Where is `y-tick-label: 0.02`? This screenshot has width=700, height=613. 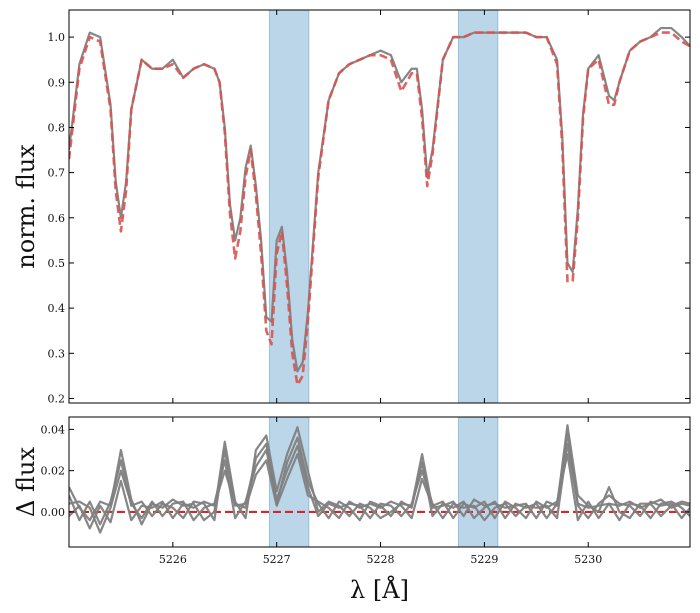 y-tick-label: 0.02 is located at coordinates (53, 471).